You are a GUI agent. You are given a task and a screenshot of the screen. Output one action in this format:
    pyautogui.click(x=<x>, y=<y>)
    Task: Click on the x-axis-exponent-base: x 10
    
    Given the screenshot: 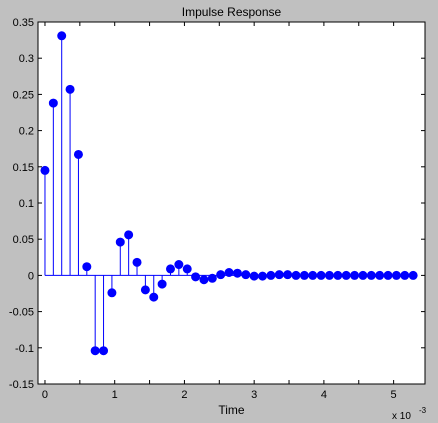 What is the action you would take?
    pyautogui.click(x=401, y=416)
    